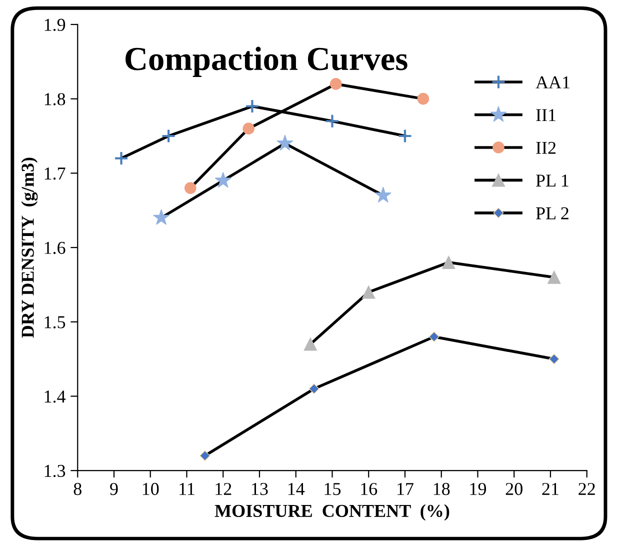  I want to click on legend-label: PL 1, so click(552, 180).